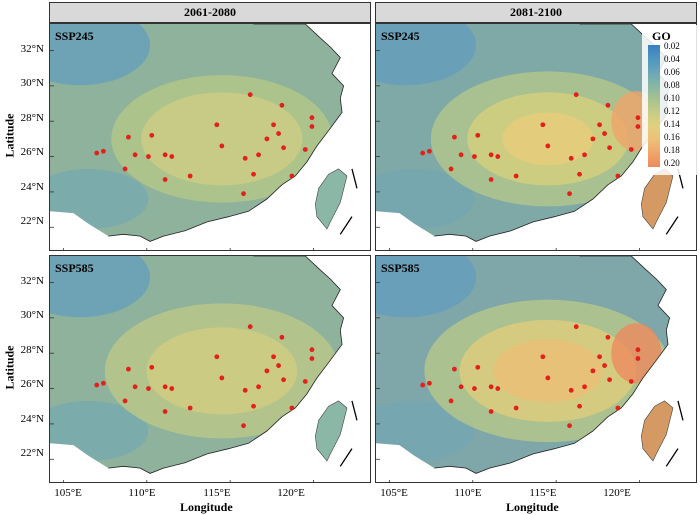  Describe the element at coordinates (672, 46) in the screenshot. I see `legend-label: 0.02` at that location.